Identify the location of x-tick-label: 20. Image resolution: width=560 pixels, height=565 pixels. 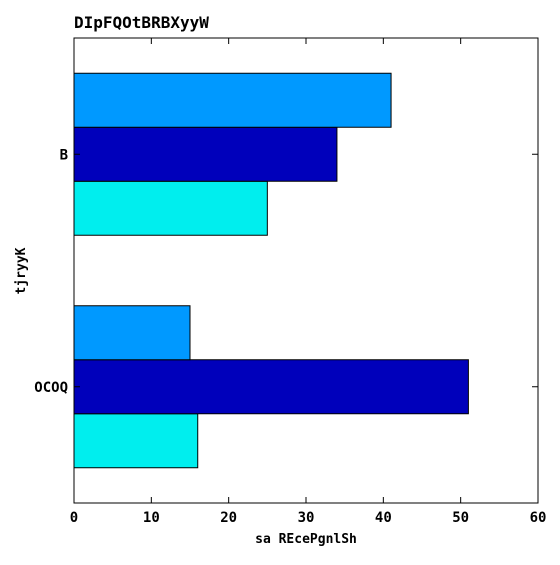
(228, 518).